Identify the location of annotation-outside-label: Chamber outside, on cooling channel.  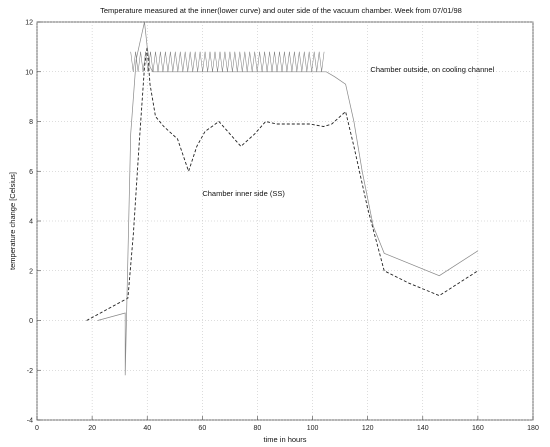
(432, 69).